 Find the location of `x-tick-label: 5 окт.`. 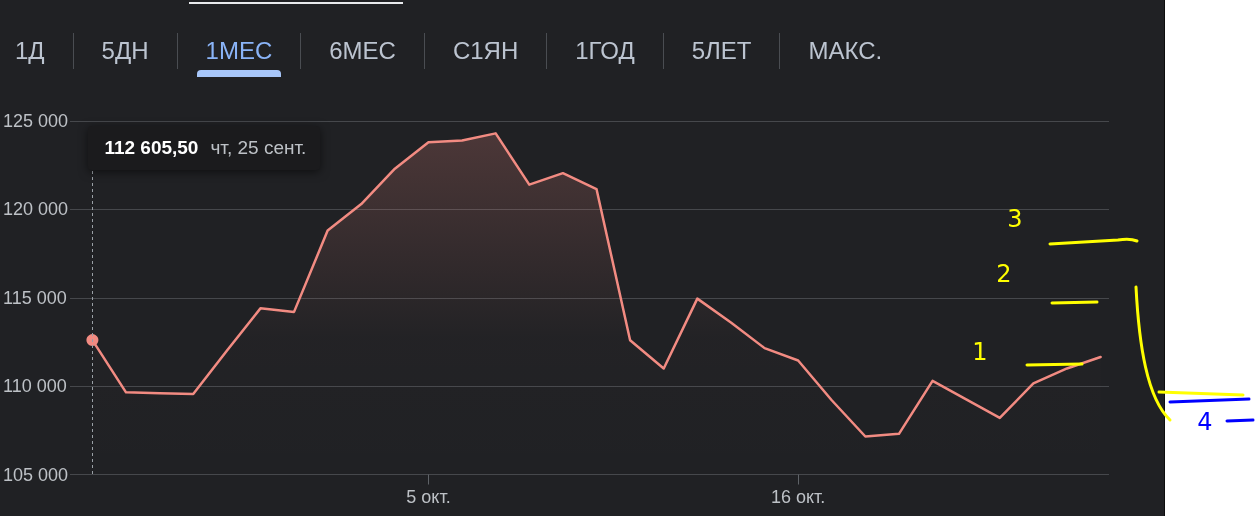

x-tick-label: 5 окт. is located at coordinates (428, 496).